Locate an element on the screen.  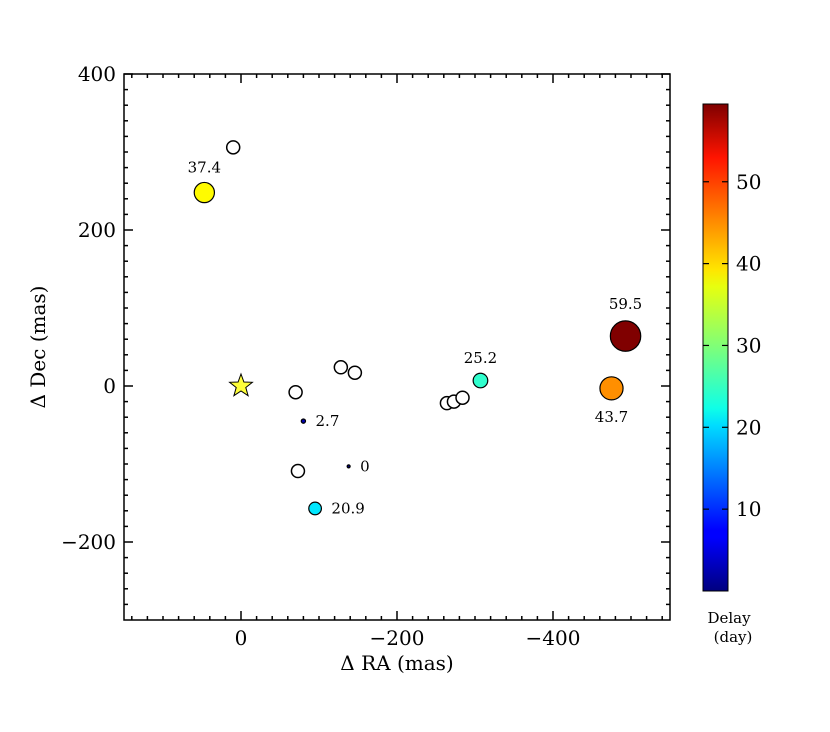
colorbar-tick-label: 10 is located at coordinates (748, 509).